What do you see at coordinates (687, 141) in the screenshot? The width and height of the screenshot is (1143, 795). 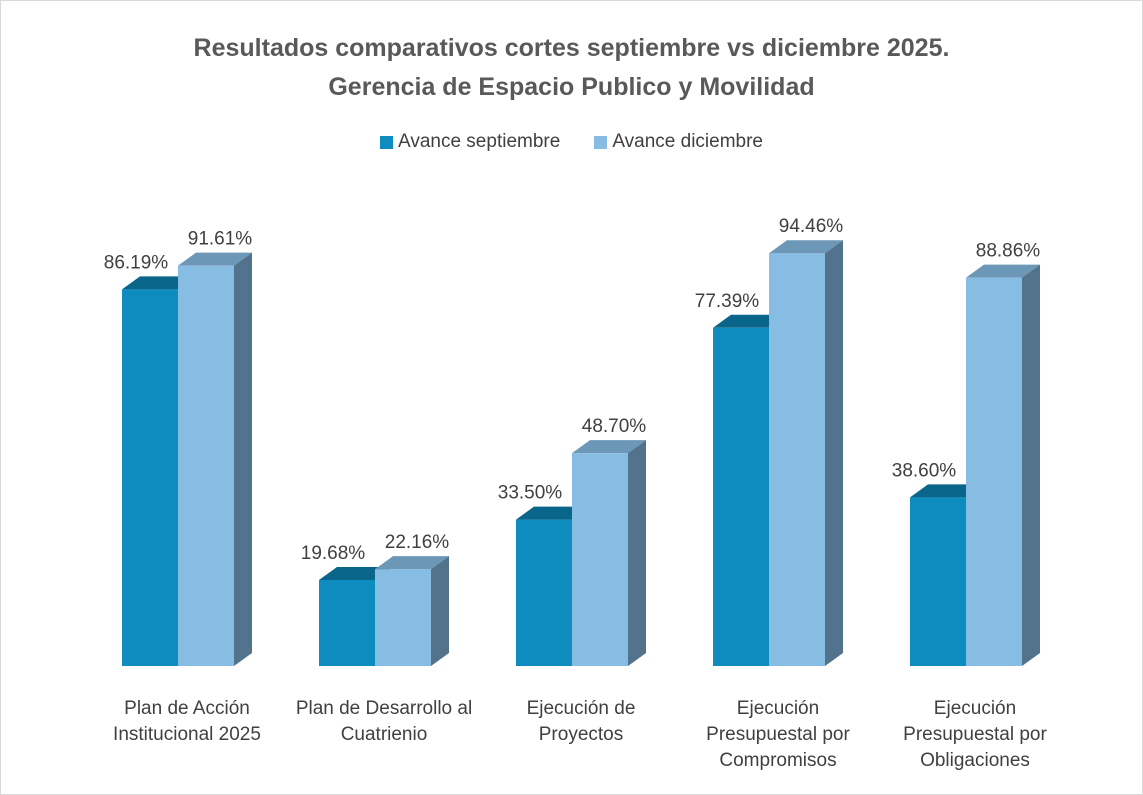 I see `legend-label: Avance diciembre` at bounding box center [687, 141].